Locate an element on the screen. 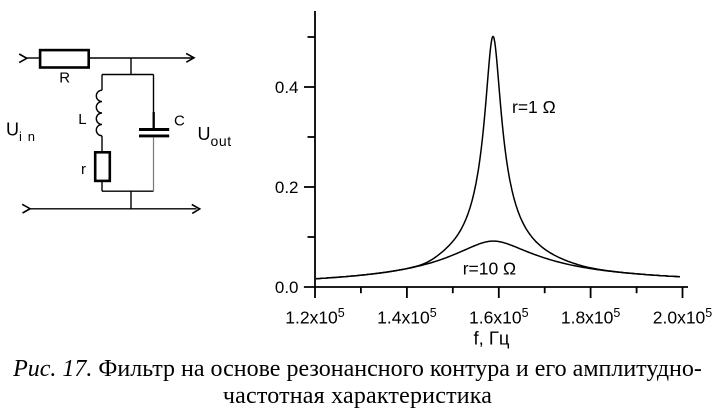 Image resolution: width=723 pixels, height=419 pixels. svg-text: Uout is located at coordinates (215, 136).